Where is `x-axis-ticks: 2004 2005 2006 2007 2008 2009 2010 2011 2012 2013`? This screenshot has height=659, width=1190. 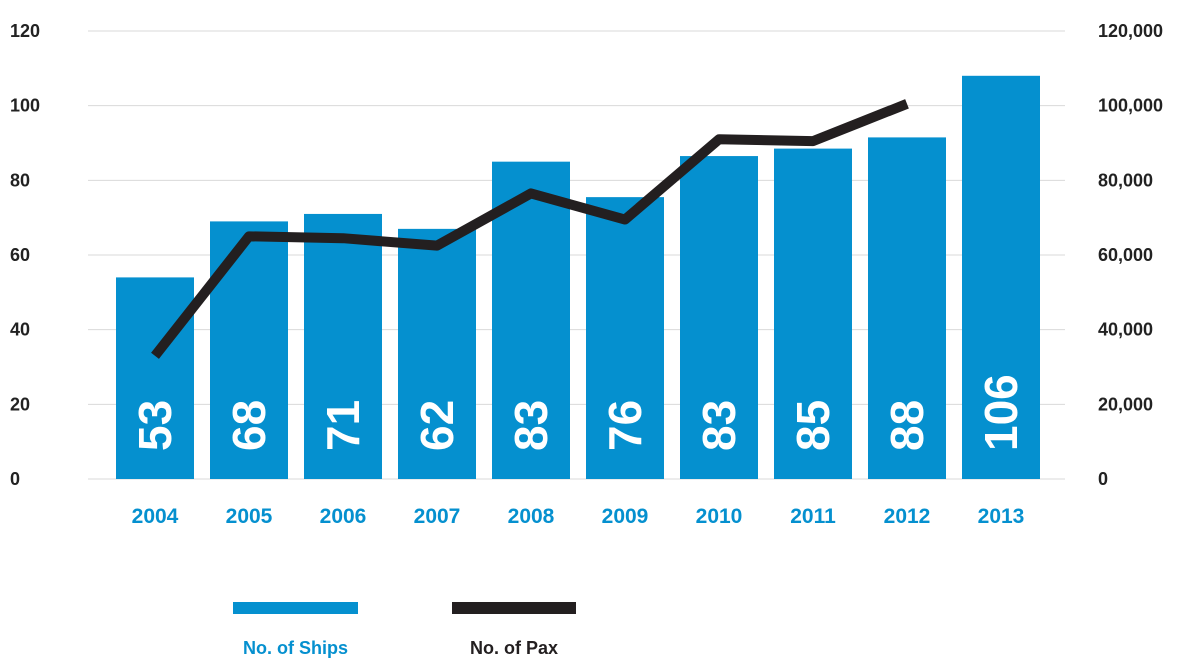
x-axis-ticks: 2004 2005 2006 2007 2008 2009 2010 2011 2012 2013 is located at coordinates (578, 516).